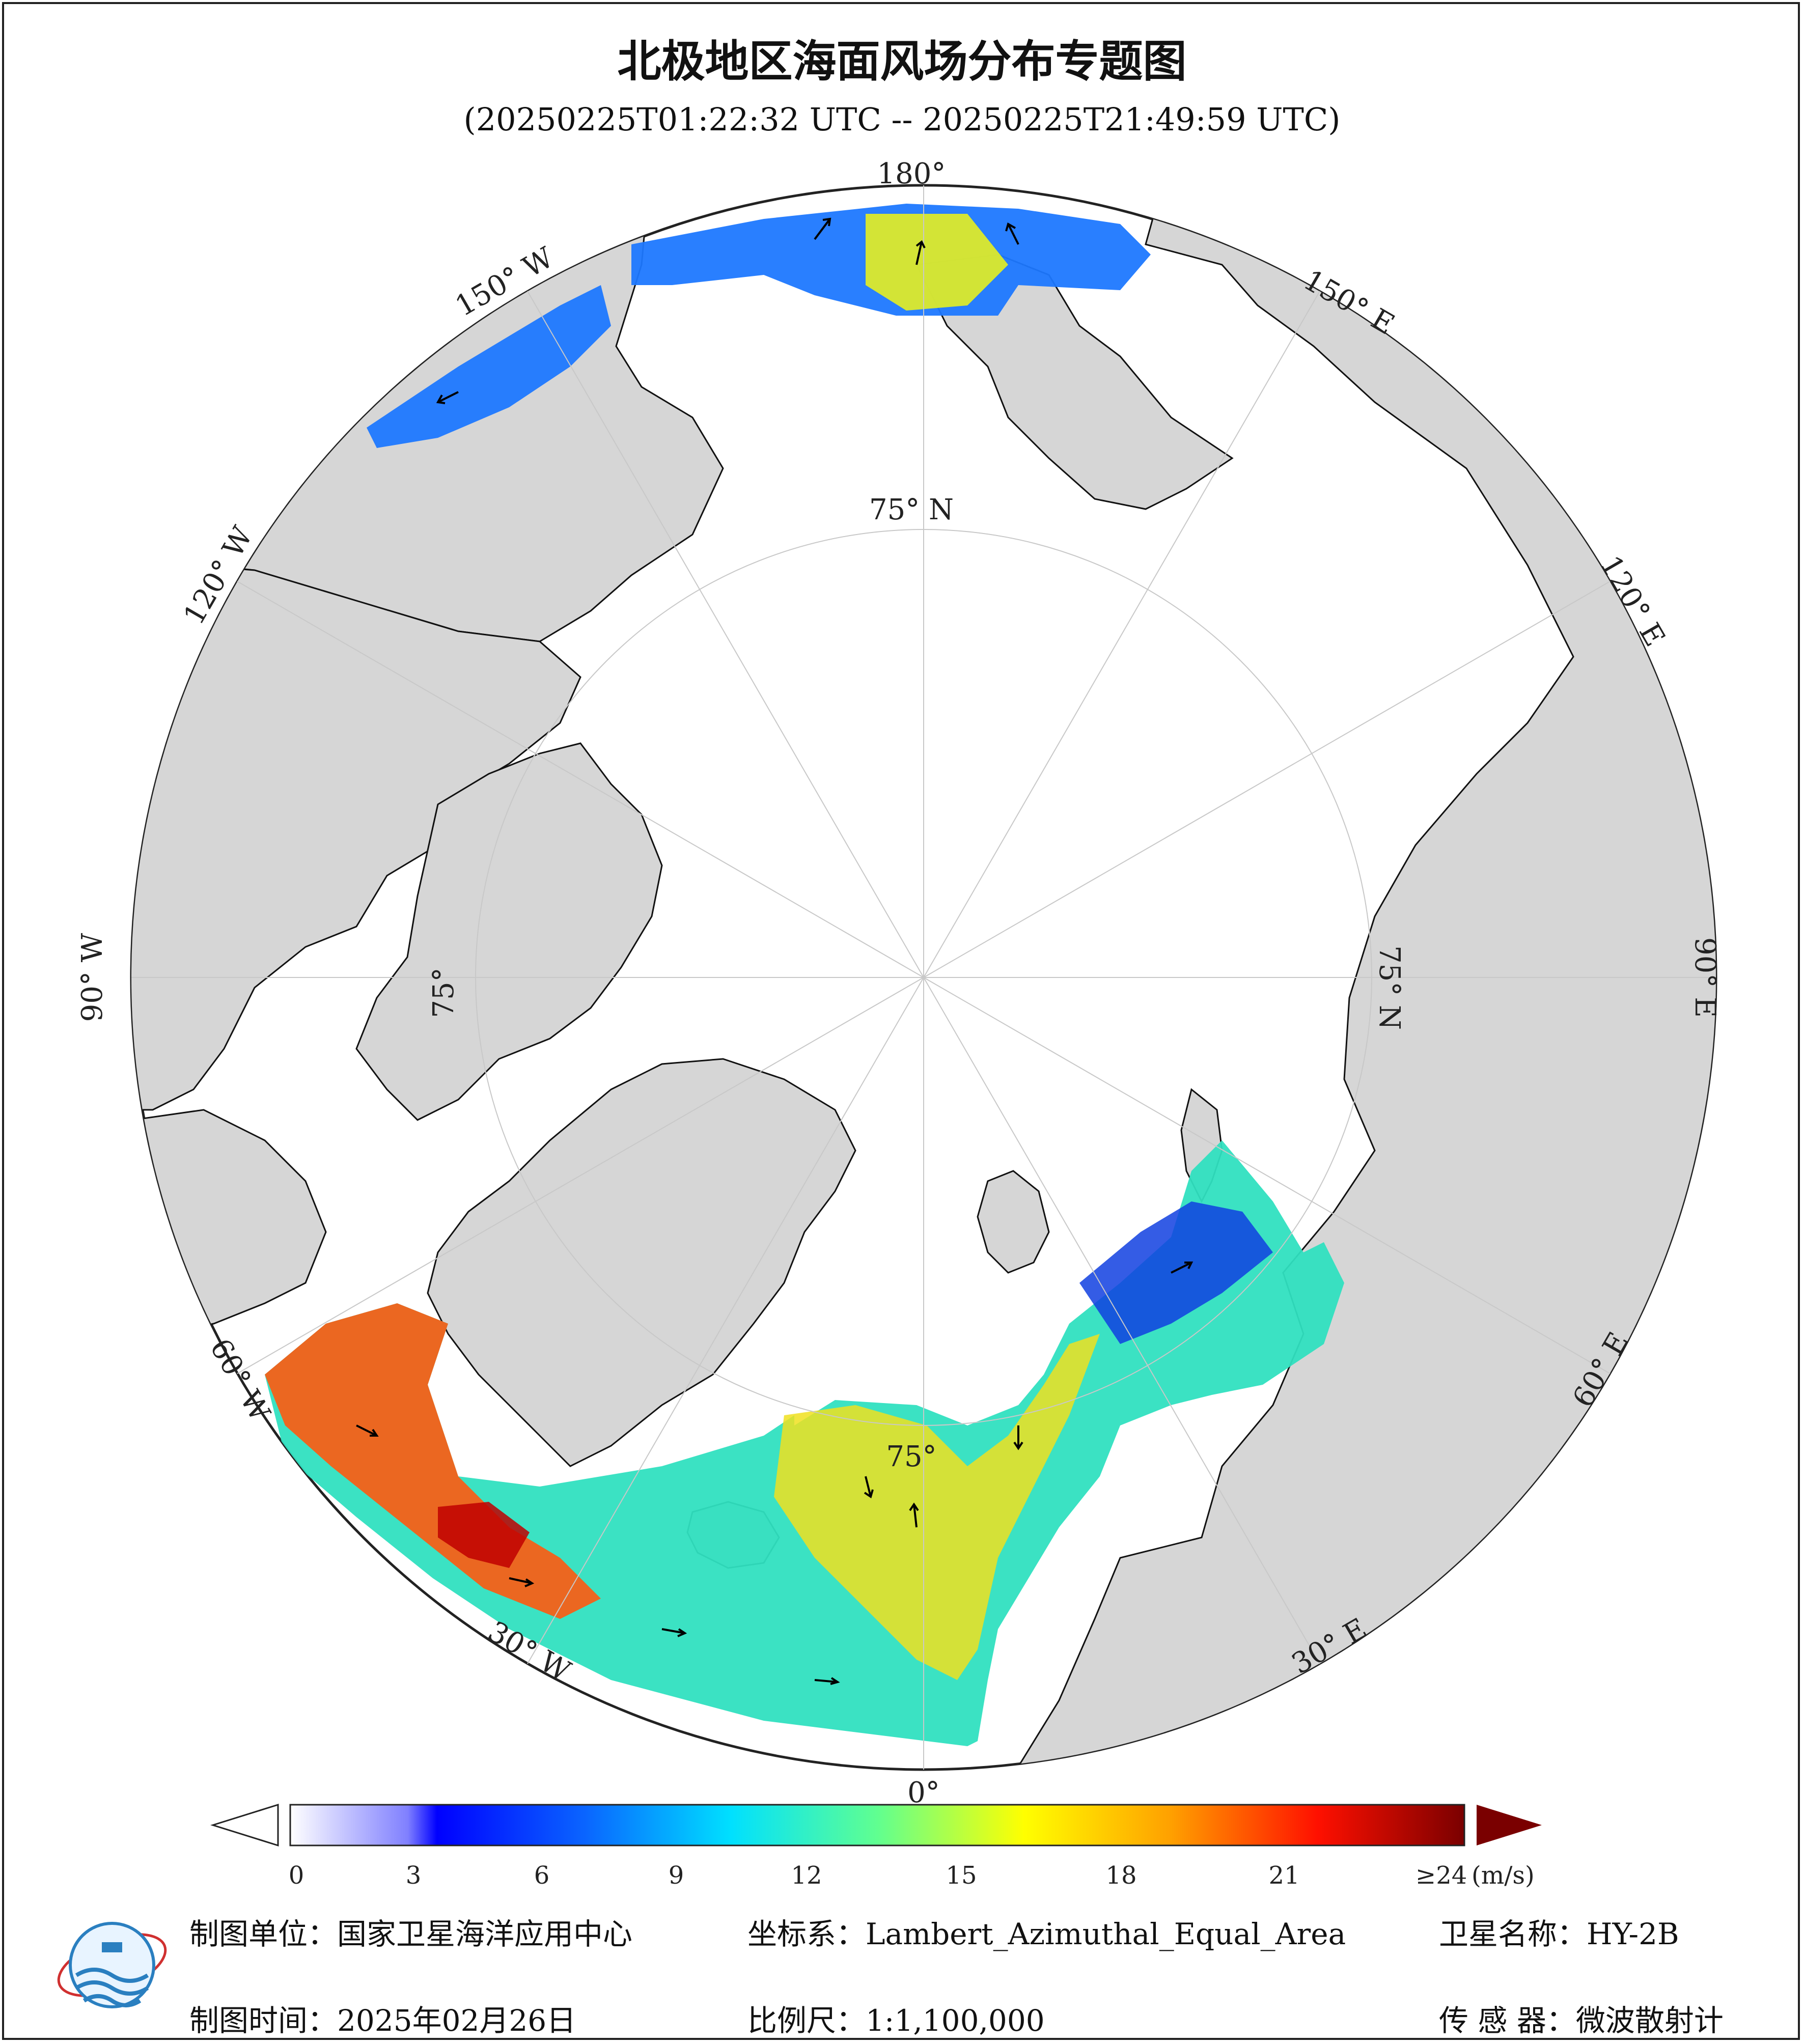 The width and height of the screenshot is (1804, 2044). Describe the element at coordinates (92, 977) in the screenshot. I see `lon-label-90w: 90° W` at that location.